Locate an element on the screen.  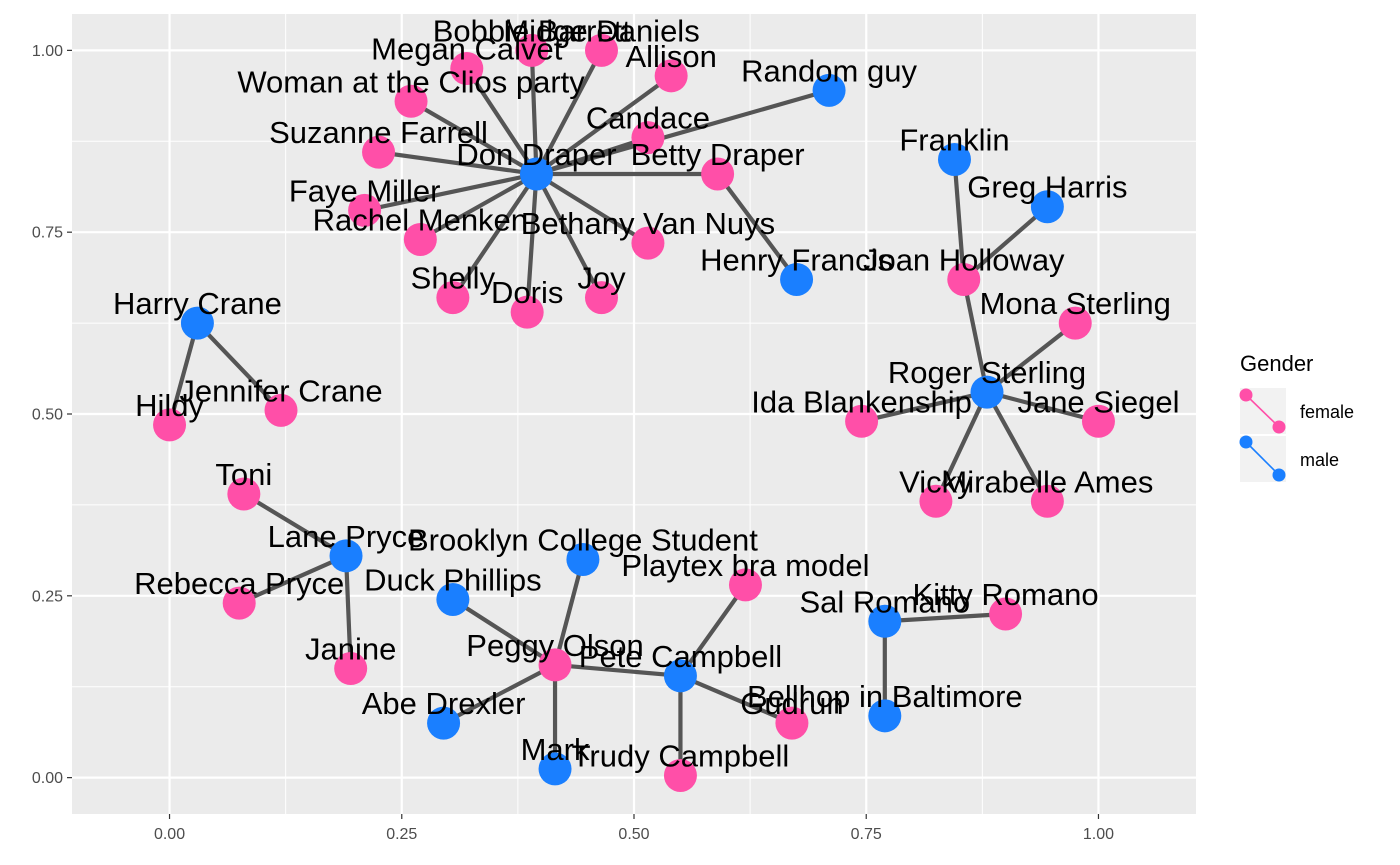
legend-key-male-line is located at coordinates (1262, 458).